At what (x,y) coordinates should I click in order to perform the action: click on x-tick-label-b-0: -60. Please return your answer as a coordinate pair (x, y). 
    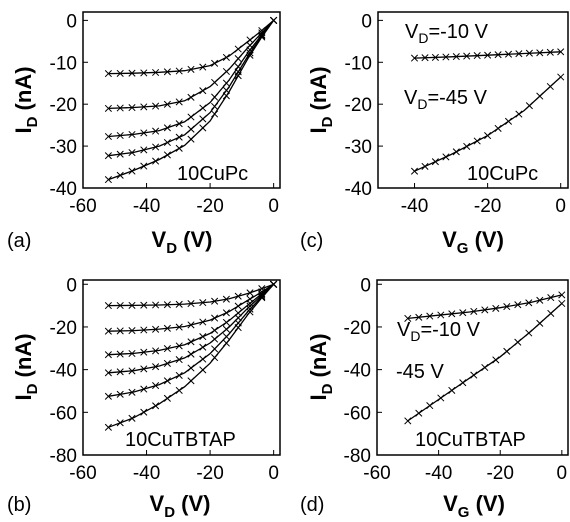
    Looking at the image, I should click on (82, 473).